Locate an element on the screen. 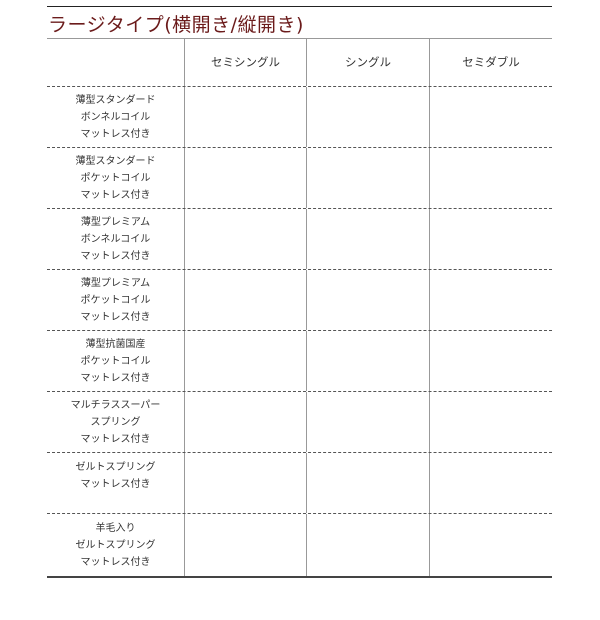  table-row: 羊毛入りゼルトスプリング マットレス付き is located at coordinates (299, 545).